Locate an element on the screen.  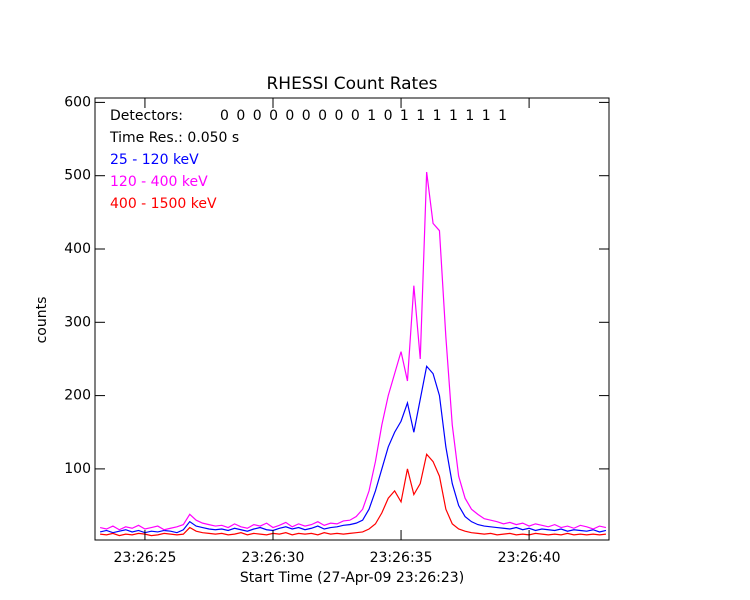
y-tick-label: 500 is located at coordinates (77, 176).